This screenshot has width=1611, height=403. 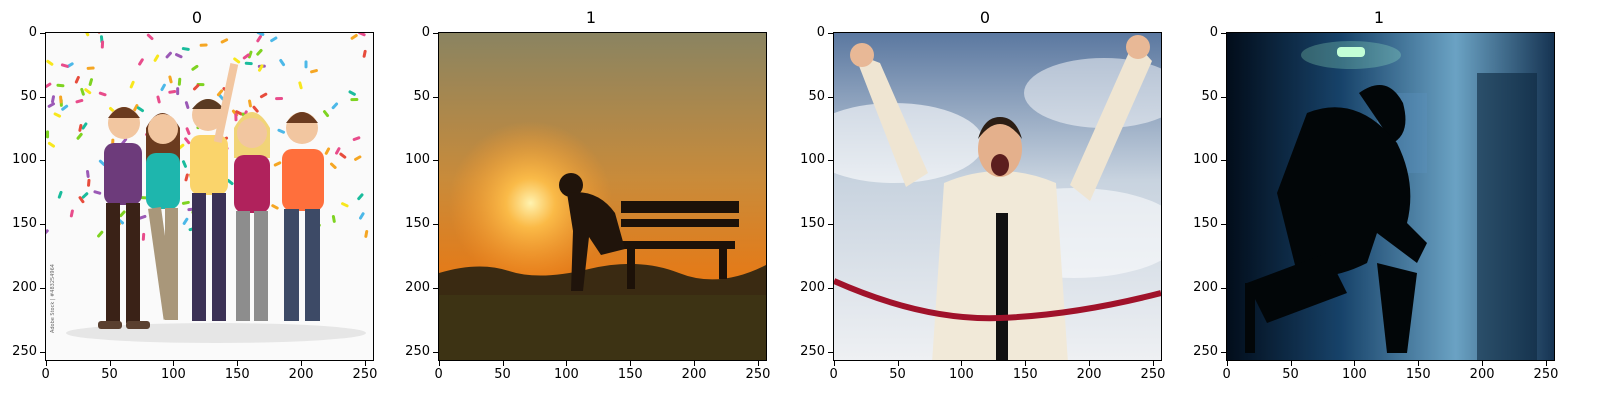 I want to click on y-tick-label: 200, so click(x=812, y=288).